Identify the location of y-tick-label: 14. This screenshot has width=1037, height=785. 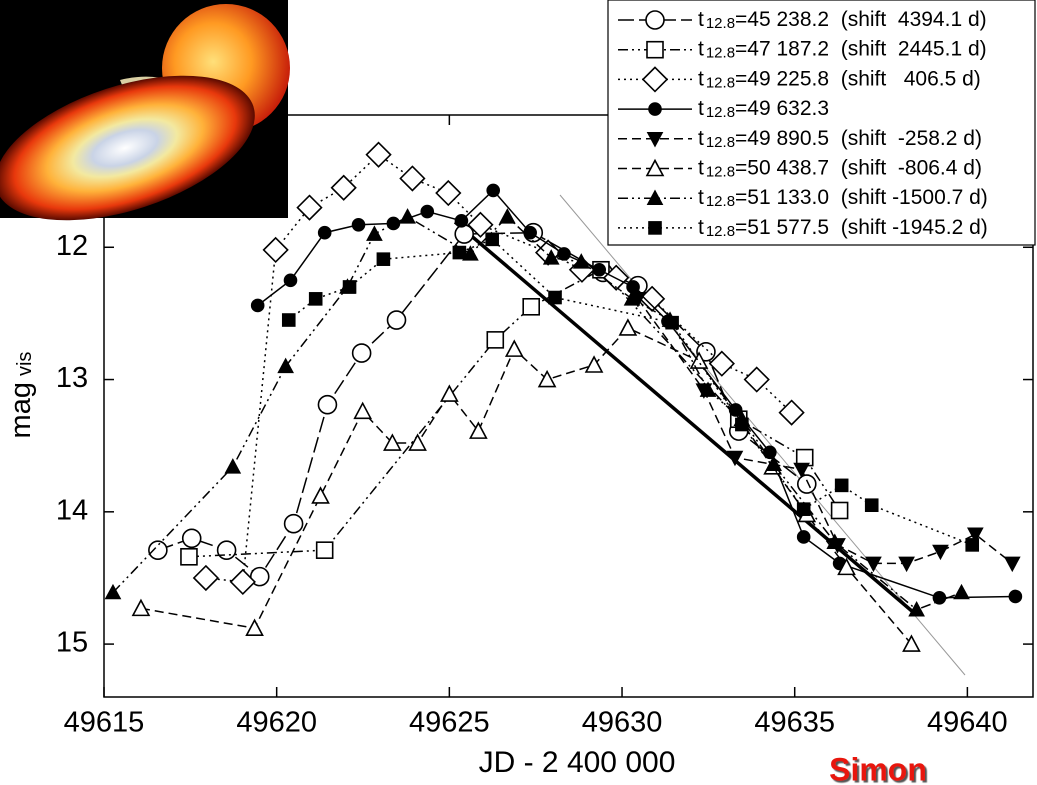
(72, 510).